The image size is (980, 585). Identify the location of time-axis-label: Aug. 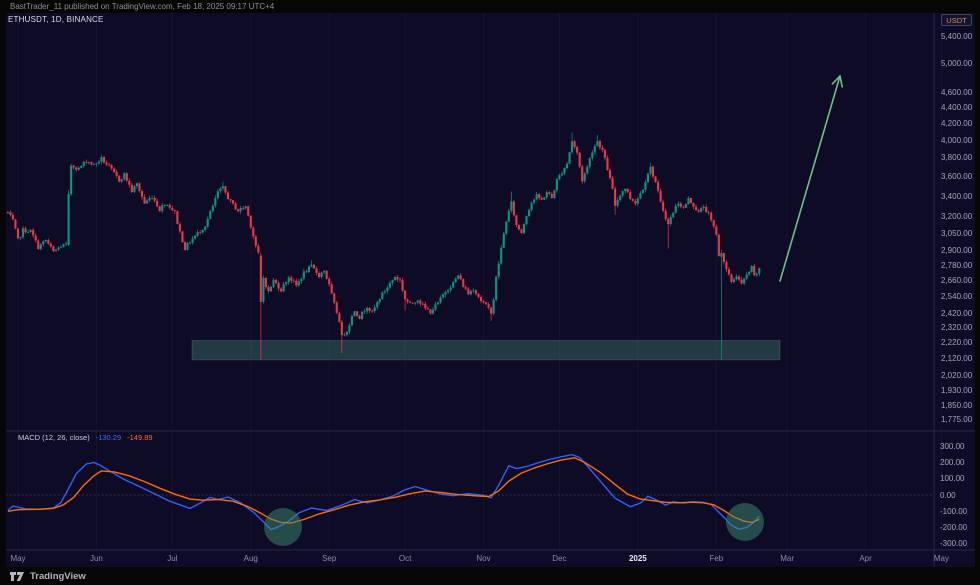
(250, 558).